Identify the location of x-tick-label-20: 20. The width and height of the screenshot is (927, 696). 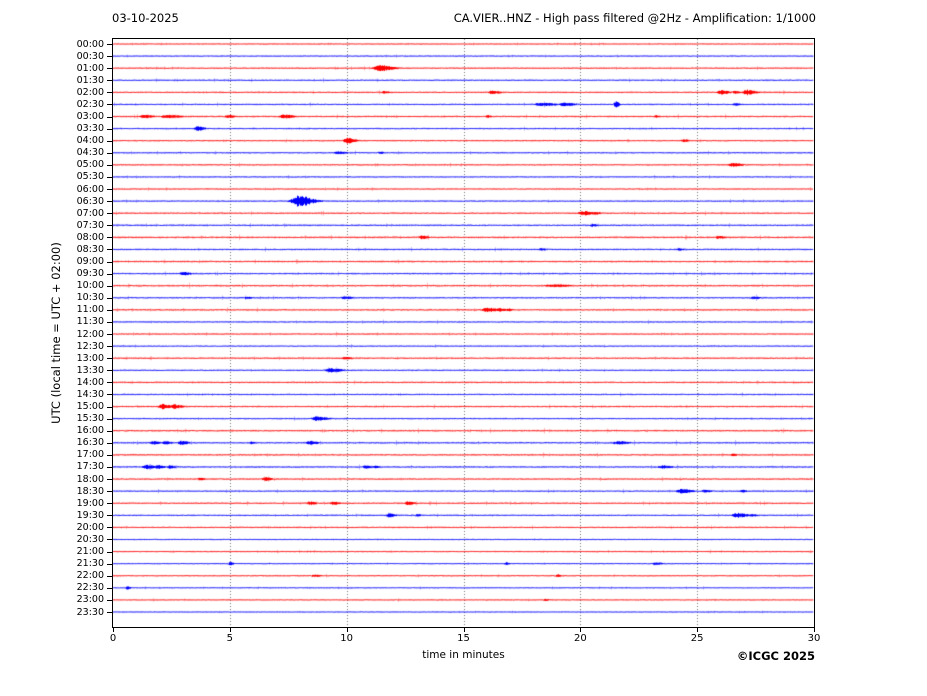
(580, 638).